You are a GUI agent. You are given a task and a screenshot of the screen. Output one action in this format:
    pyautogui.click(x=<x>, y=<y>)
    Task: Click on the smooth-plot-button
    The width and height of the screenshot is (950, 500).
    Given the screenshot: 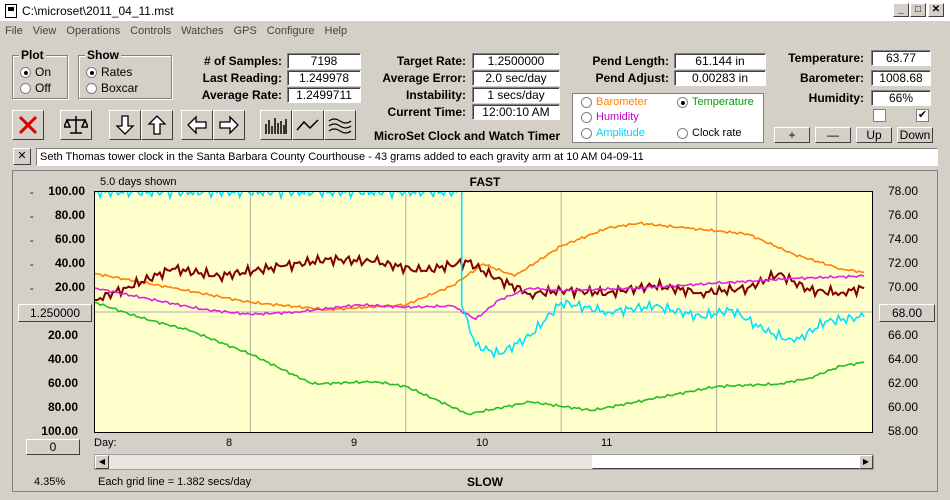 What is the action you would take?
    pyautogui.click(x=340, y=125)
    